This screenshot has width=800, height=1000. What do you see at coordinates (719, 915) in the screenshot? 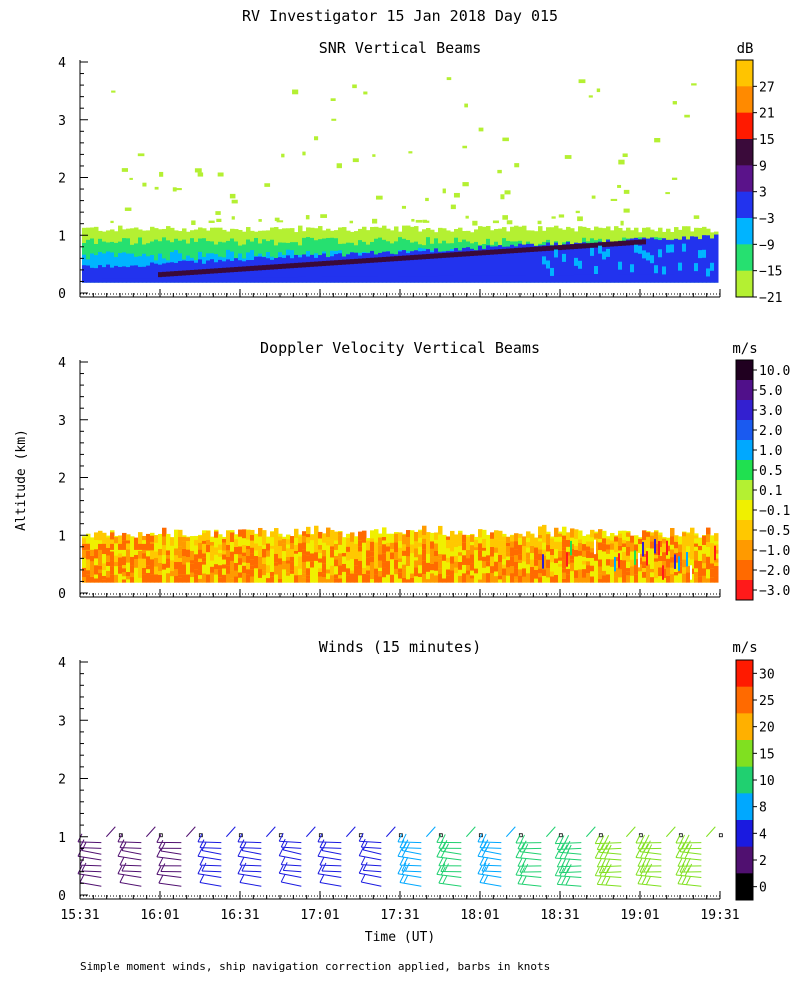
I see `x-tick-label: 19:31` at bounding box center [719, 915].